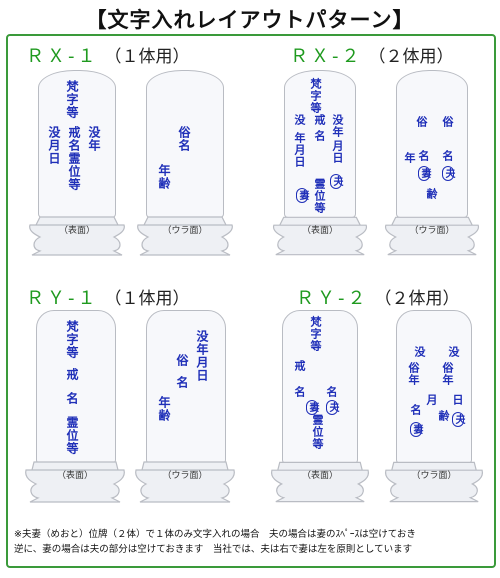 The image size is (500, 578). Describe the element at coordinates (447, 122) in the screenshot. I see `rx2-back-col1: 俗` at that location.